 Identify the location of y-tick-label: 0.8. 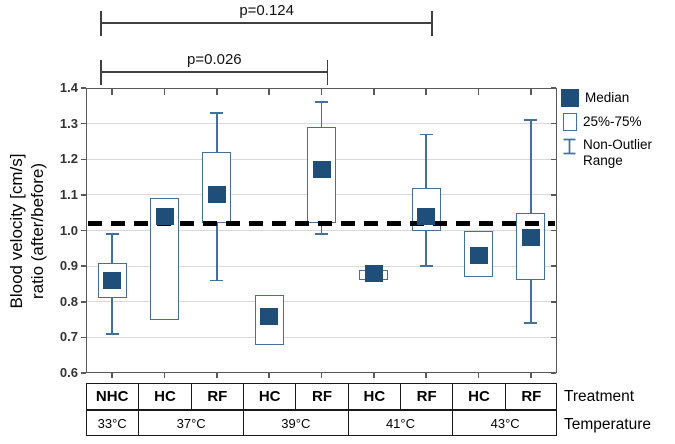
(68, 301).